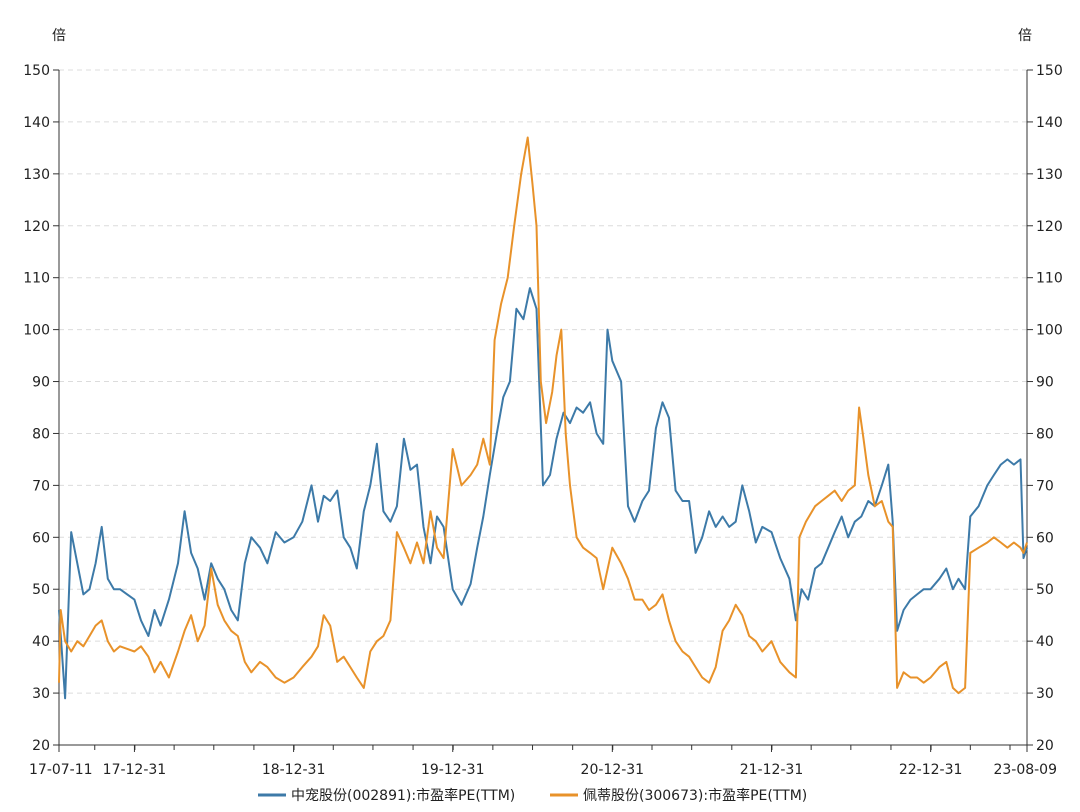 This screenshot has height=812, width=1080. I want to click on x-tick-label: 20-12-31, so click(613, 770).